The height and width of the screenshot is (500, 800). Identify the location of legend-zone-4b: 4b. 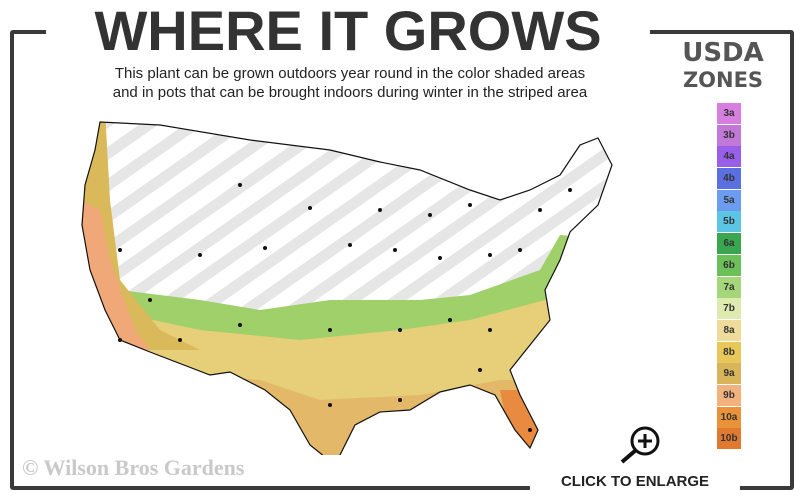
(729, 179).